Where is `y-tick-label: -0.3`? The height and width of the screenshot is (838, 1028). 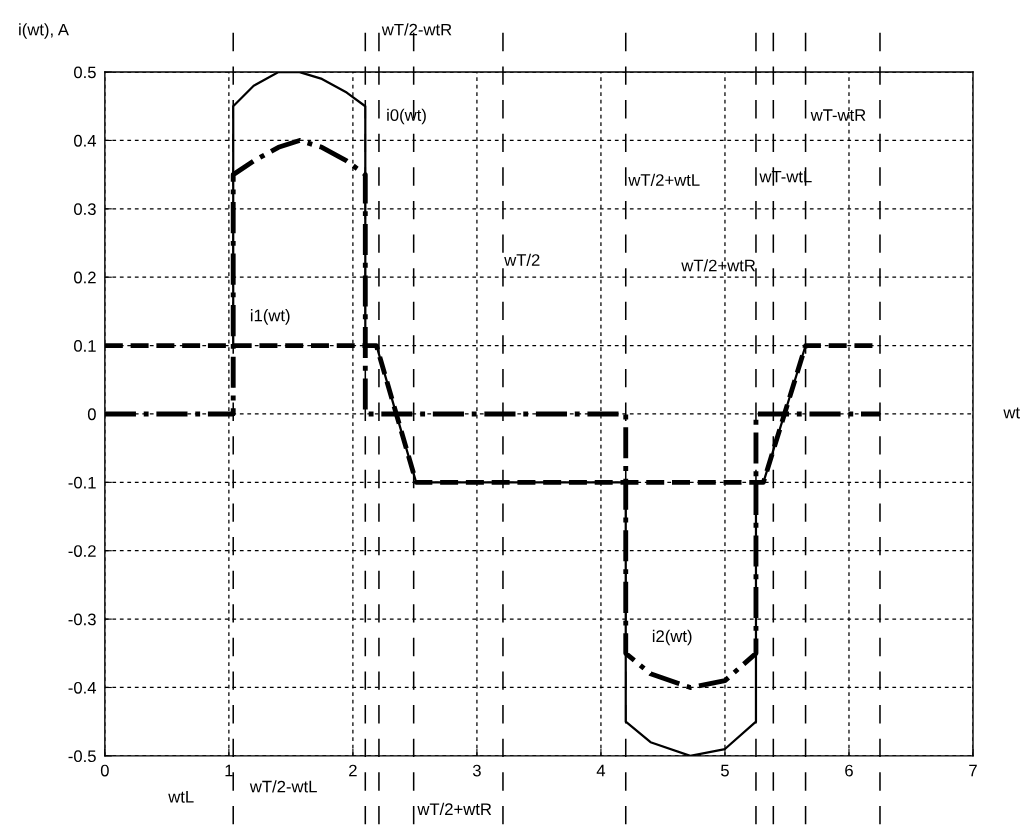
y-tick-label: -0.3 is located at coordinates (82, 619).